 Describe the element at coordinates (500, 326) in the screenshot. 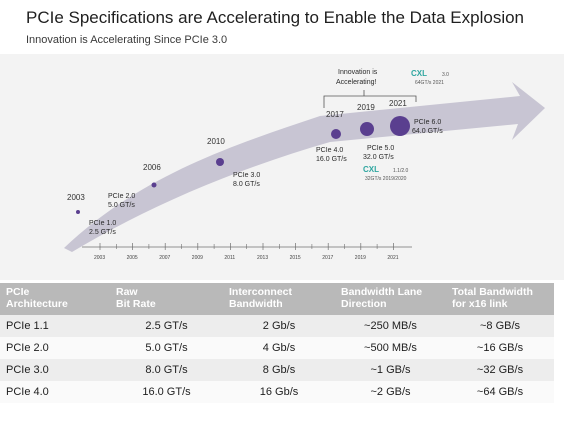

I see `cell-total-bandwidth: ~8 GB/s` at that location.